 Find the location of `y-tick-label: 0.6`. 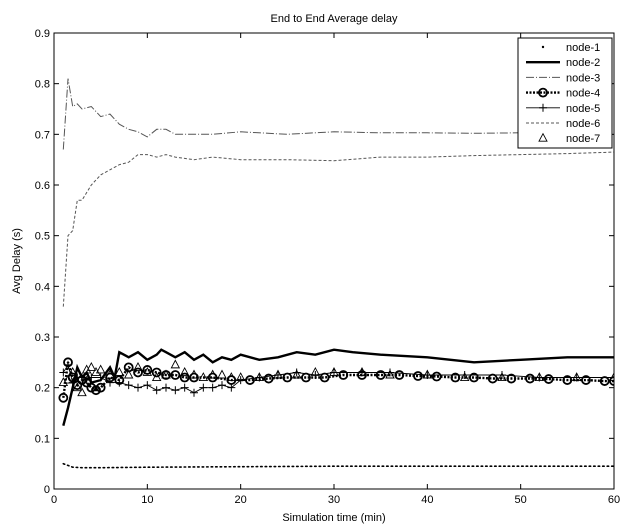

y-tick-label: 0.6 is located at coordinates (42, 186).